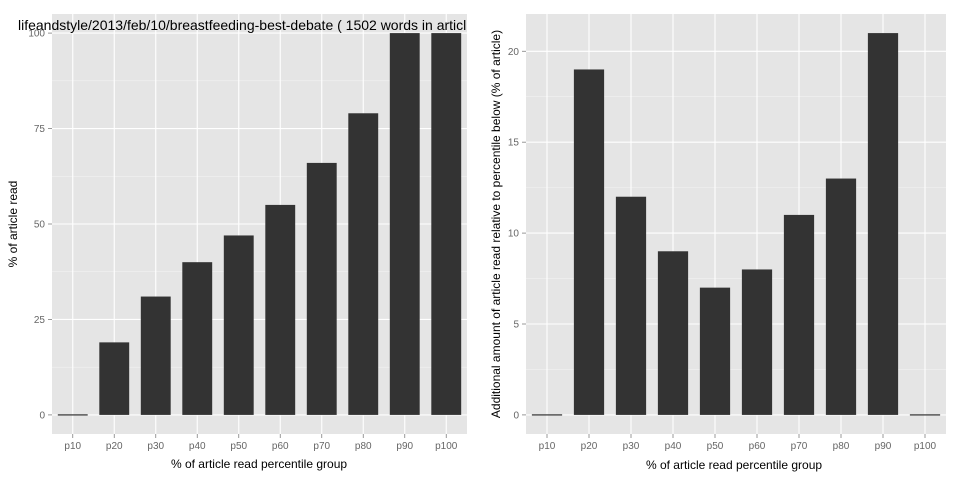 The image size is (960, 485). What do you see at coordinates (40, 320) in the screenshot?
I see `y-tick-label: 25` at bounding box center [40, 320].